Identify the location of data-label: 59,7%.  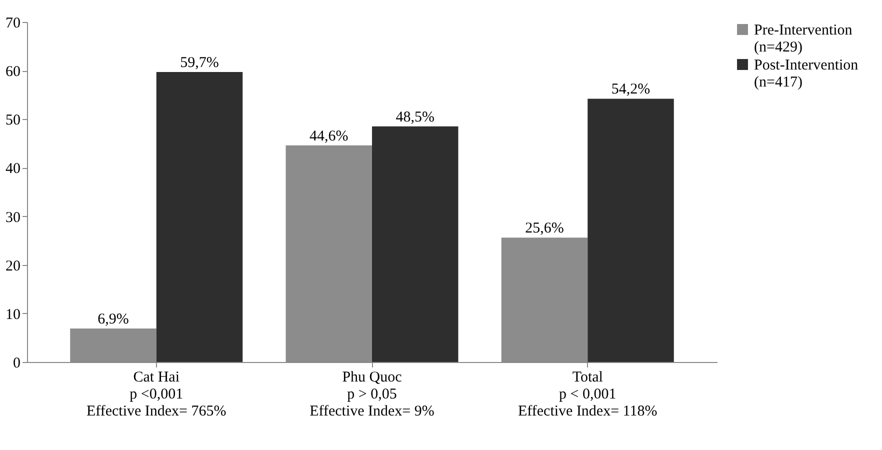
(199, 63).